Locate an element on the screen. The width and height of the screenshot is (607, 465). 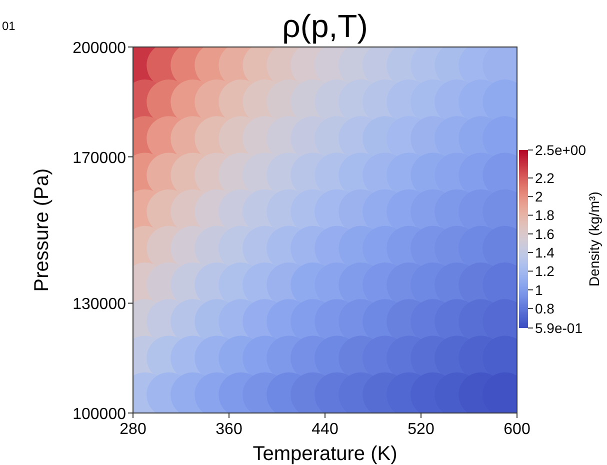
color-bar-title: Density (kg/m³) is located at coordinates (594, 239).